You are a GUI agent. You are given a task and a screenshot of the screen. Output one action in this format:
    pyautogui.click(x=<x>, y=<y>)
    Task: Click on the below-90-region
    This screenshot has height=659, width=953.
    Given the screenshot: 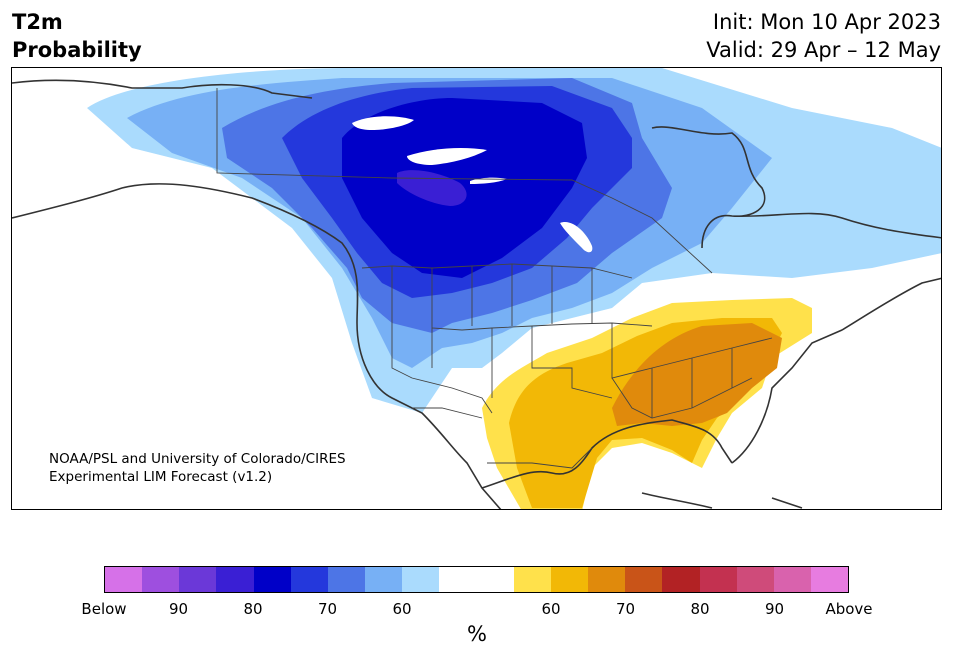 What is the action you would take?
    pyautogui.click(x=464, y=188)
    